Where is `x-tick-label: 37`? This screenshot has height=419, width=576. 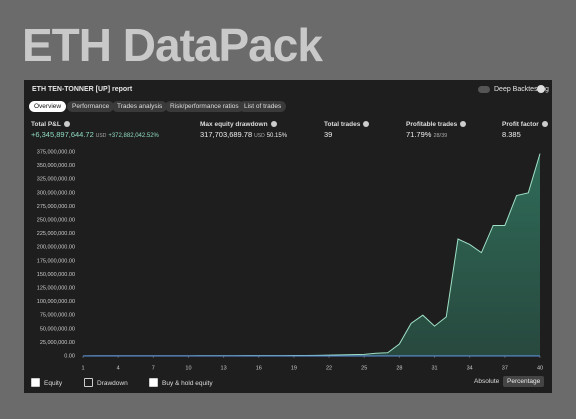
x-tick-label: 37 is located at coordinates (505, 368).